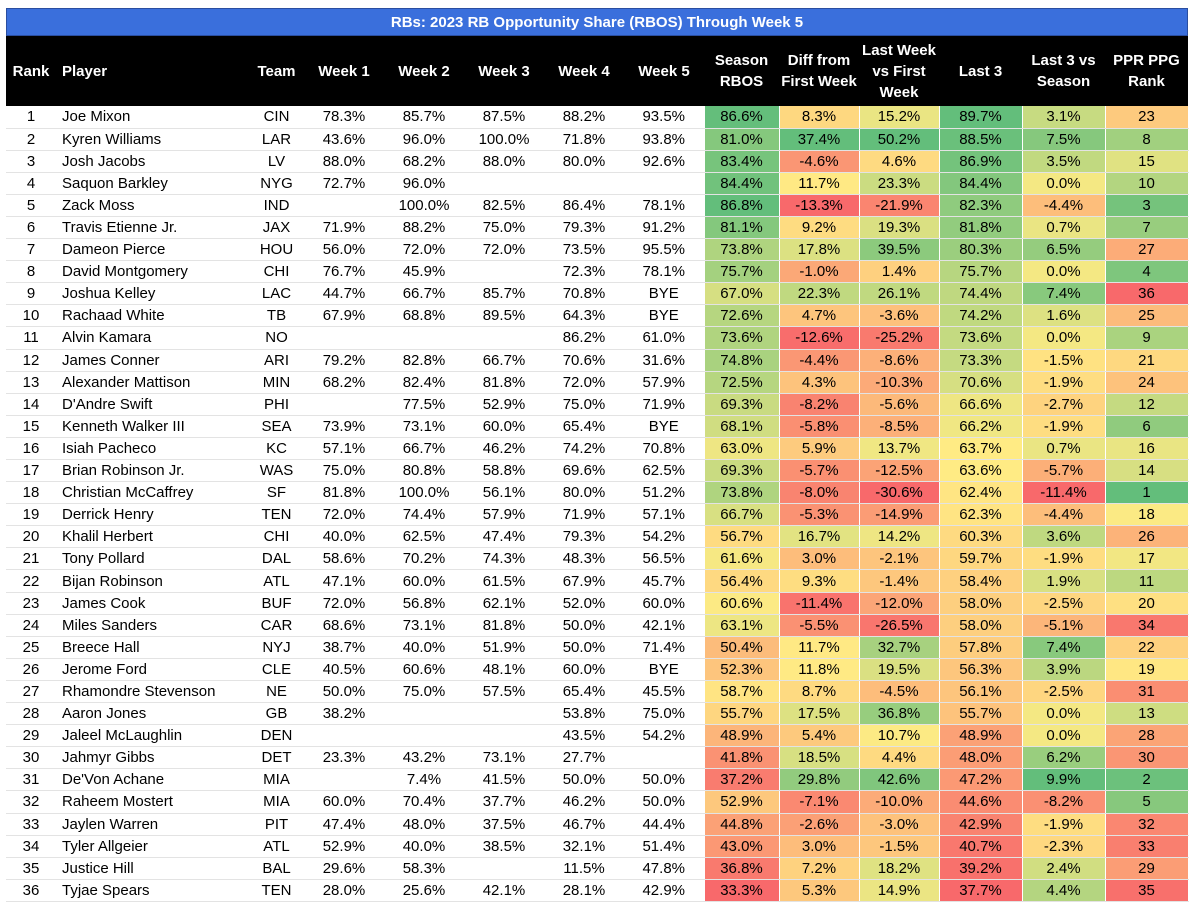 This screenshot has width=1200, height=918. Describe the element at coordinates (980, 537) in the screenshot. I see `cell-last-3: 60.3%` at that location.